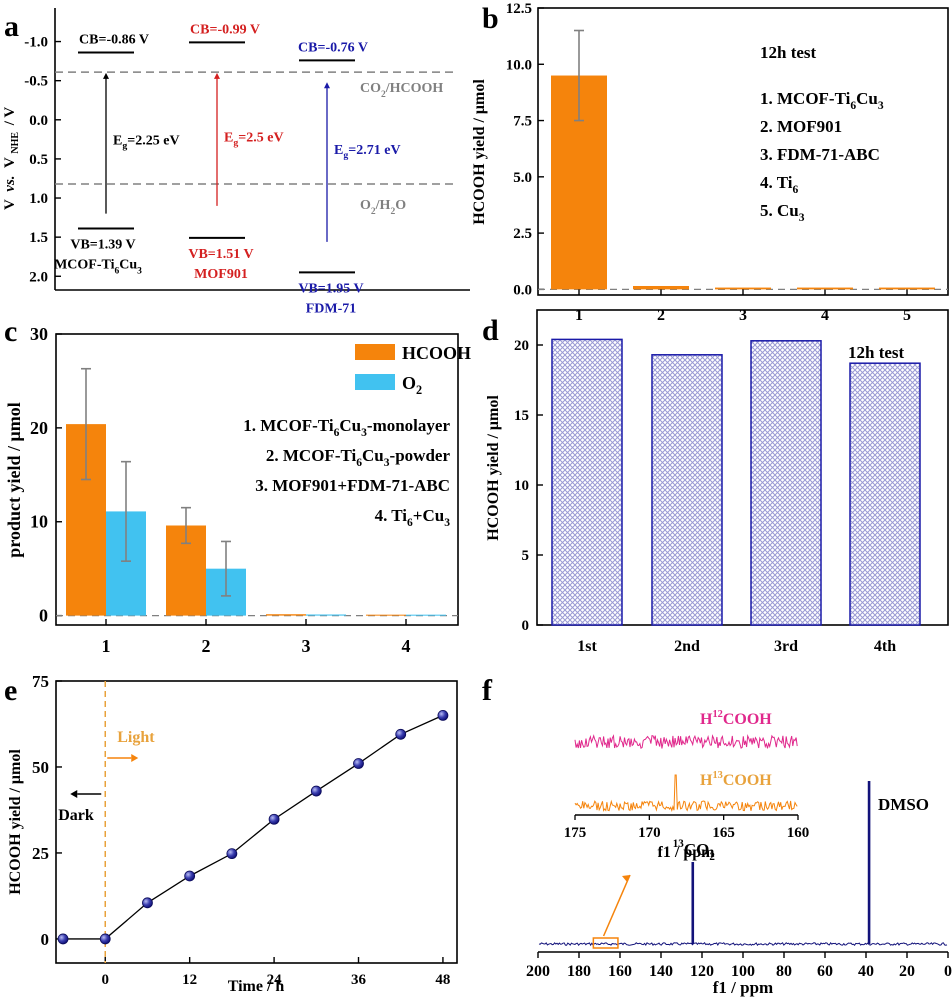 This screenshot has width=952, height=997. I want to click on c-ytick-label: 20, so click(39, 428).